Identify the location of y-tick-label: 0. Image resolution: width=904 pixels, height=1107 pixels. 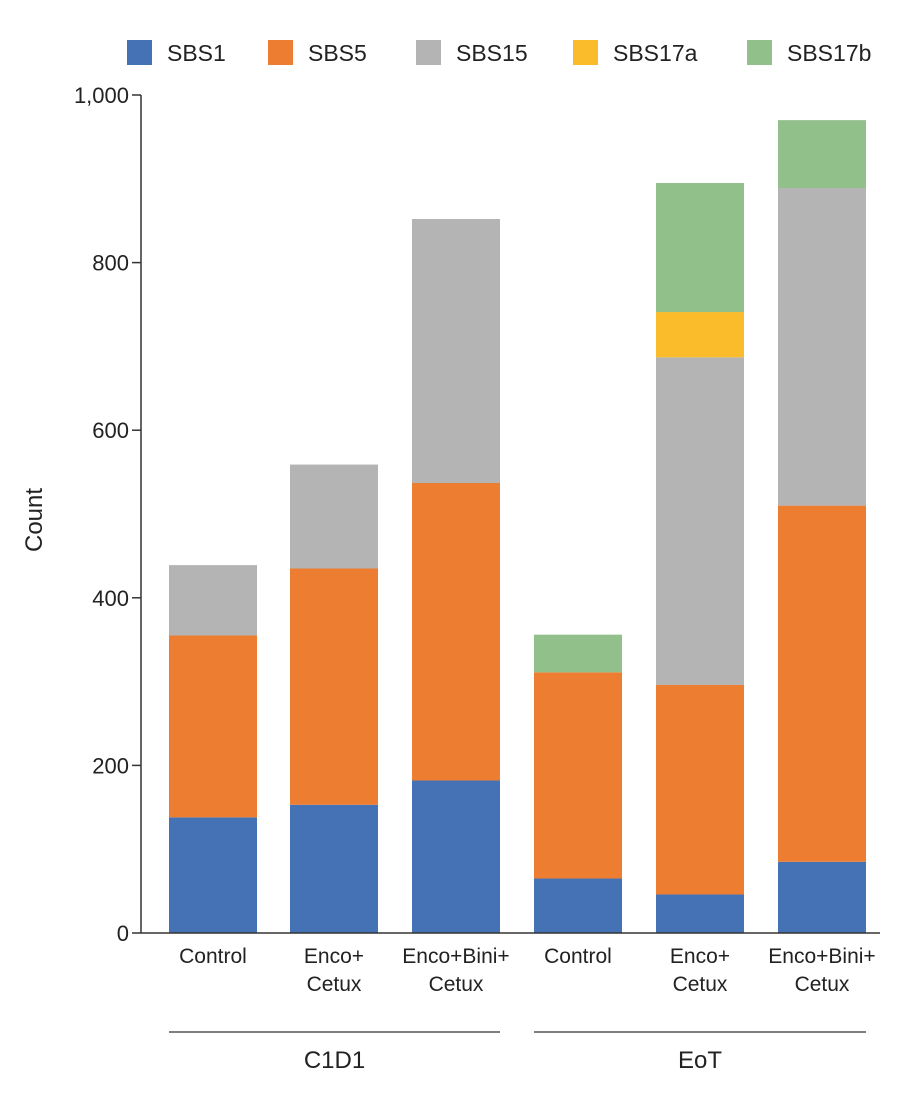
(123, 933).